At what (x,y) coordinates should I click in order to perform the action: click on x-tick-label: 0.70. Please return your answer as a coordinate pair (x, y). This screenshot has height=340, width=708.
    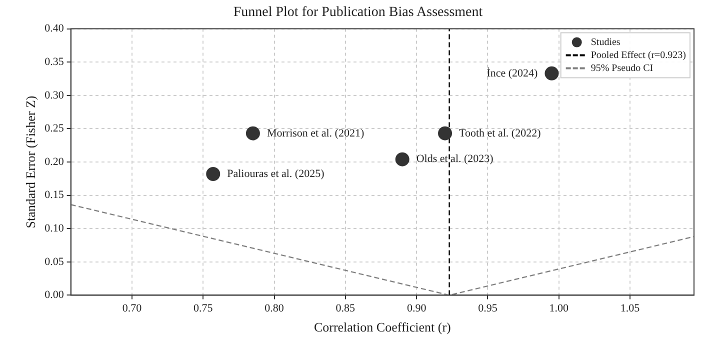
    Looking at the image, I should click on (132, 308).